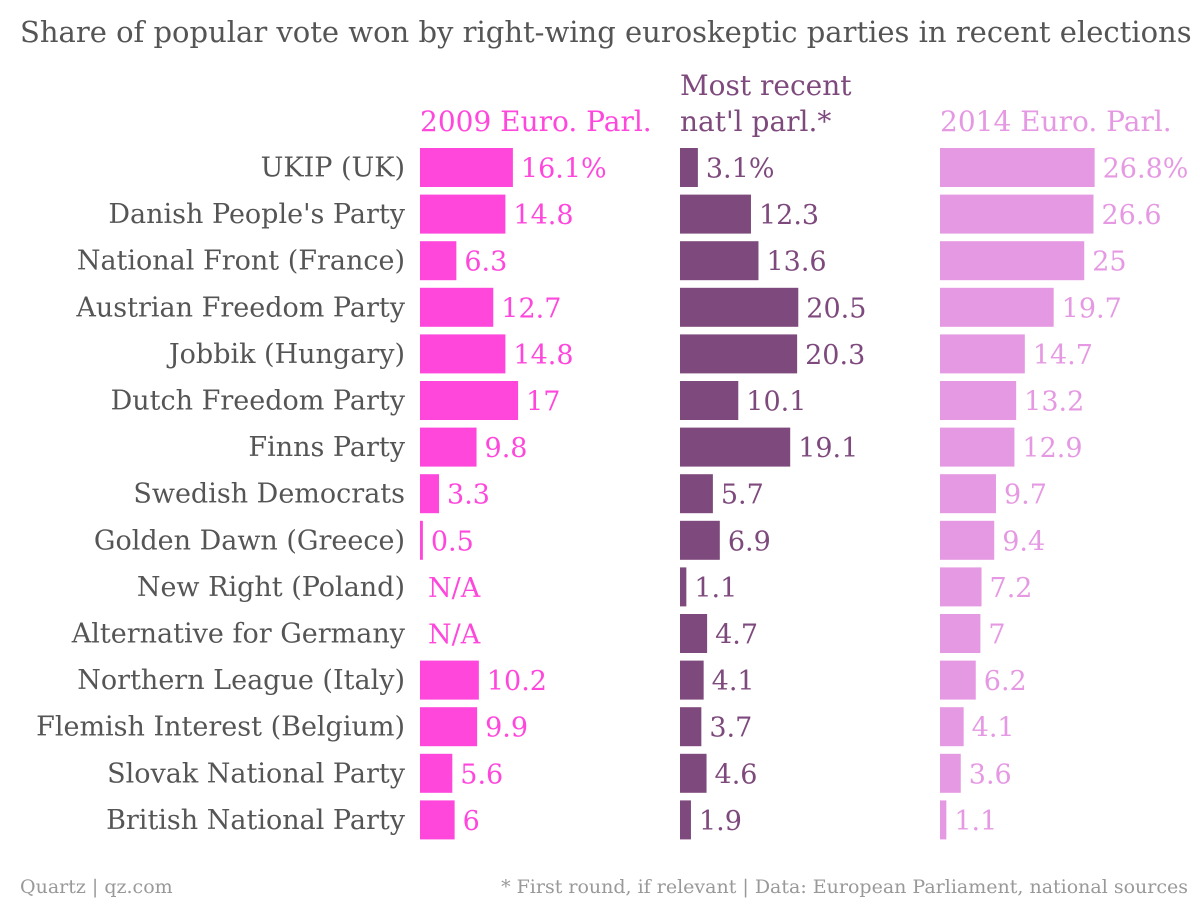 This screenshot has width=1200, height=908. What do you see at coordinates (1131, 215) in the screenshot?
I see `value-label-series-3: 26.6` at bounding box center [1131, 215].